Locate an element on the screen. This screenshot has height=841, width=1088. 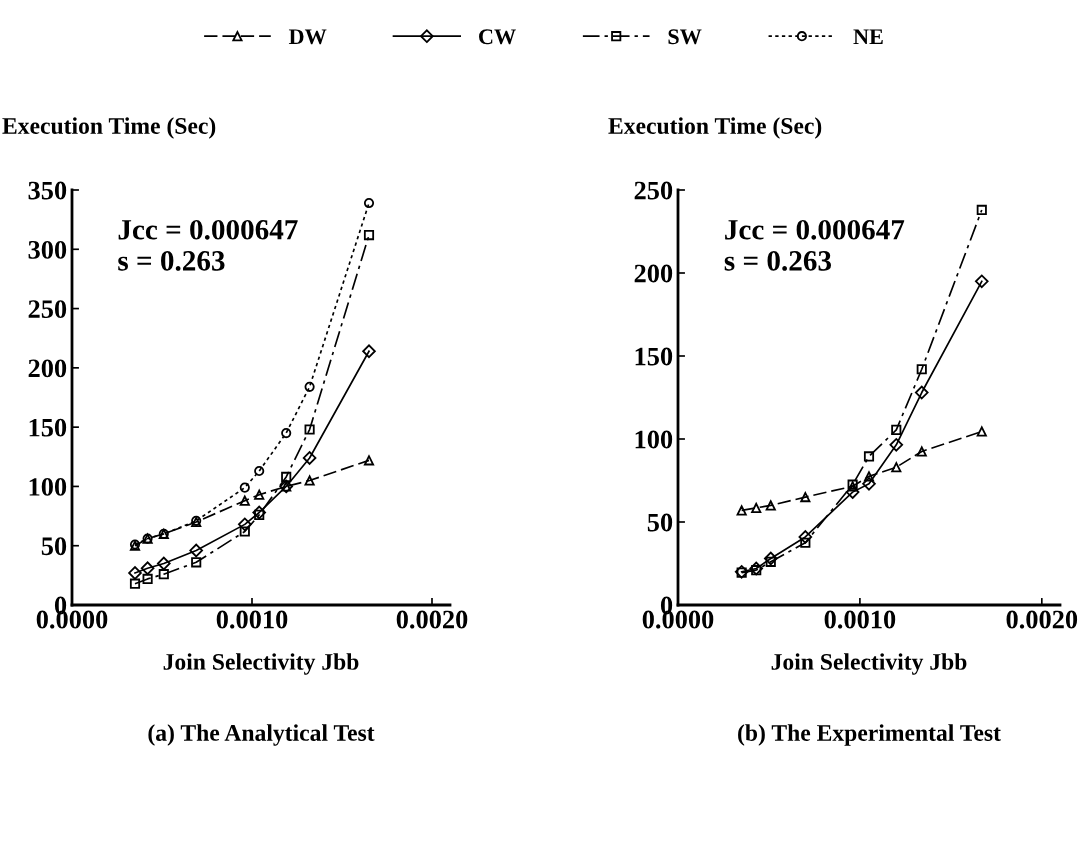
text: (b) The Experimental Test is located at coordinates (869, 735).